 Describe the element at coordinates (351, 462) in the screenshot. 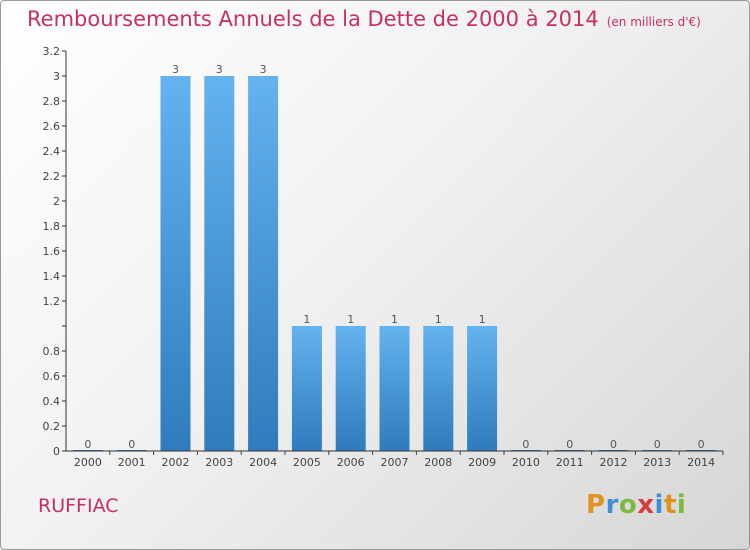

I see `x-tick-label-2006: 2006` at that location.